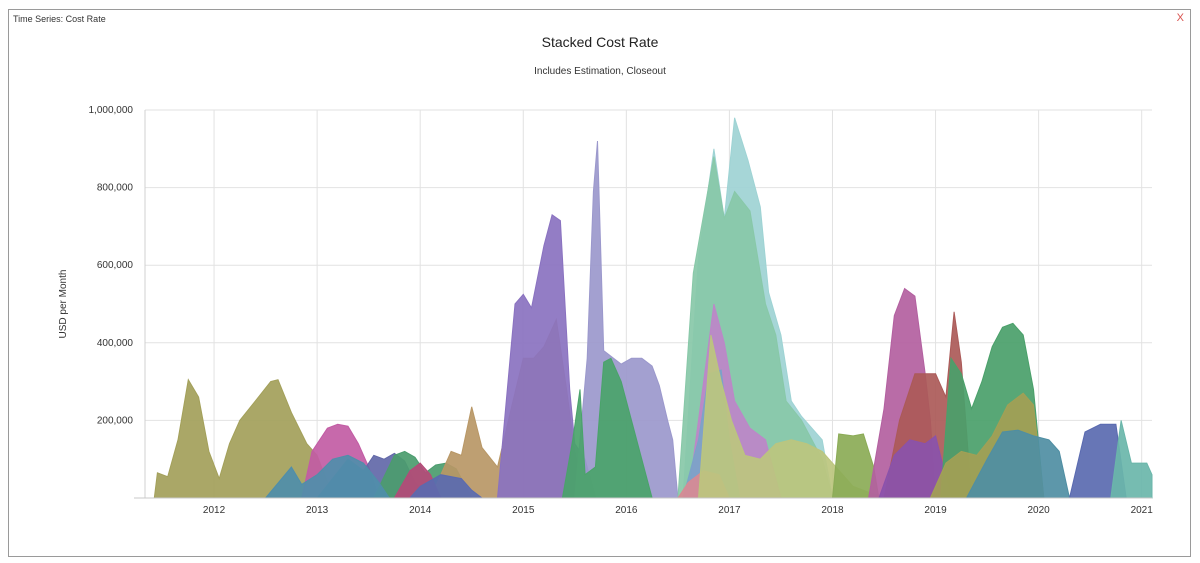 The width and height of the screenshot is (1200, 563). Describe the element at coordinates (63, 304) in the screenshot. I see `y-axis-label: USD per Month` at that location.